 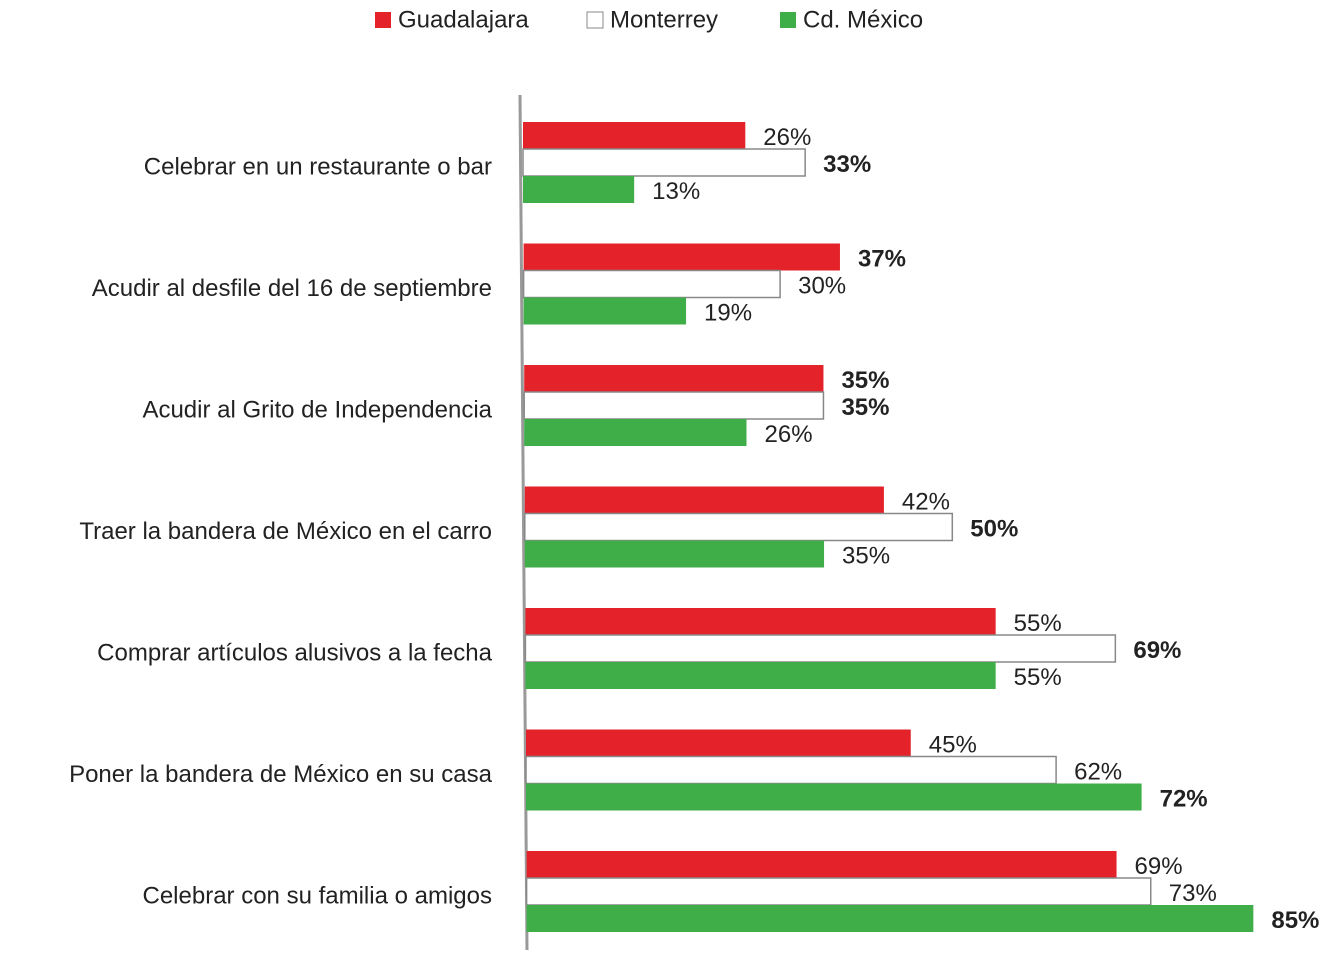 What do you see at coordinates (1184, 798) in the screenshot?
I see `data-label: 72%` at bounding box center [1184, 798].